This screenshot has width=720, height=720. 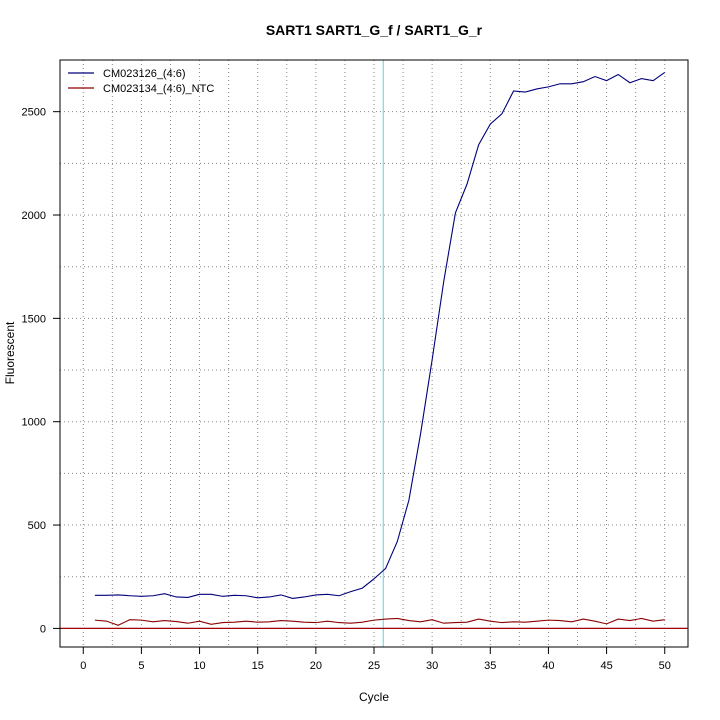 What do you see at coordinates (199, 666) in the screenshot?
I see `x-tick-label: 10` at bounding box center [199, 666].